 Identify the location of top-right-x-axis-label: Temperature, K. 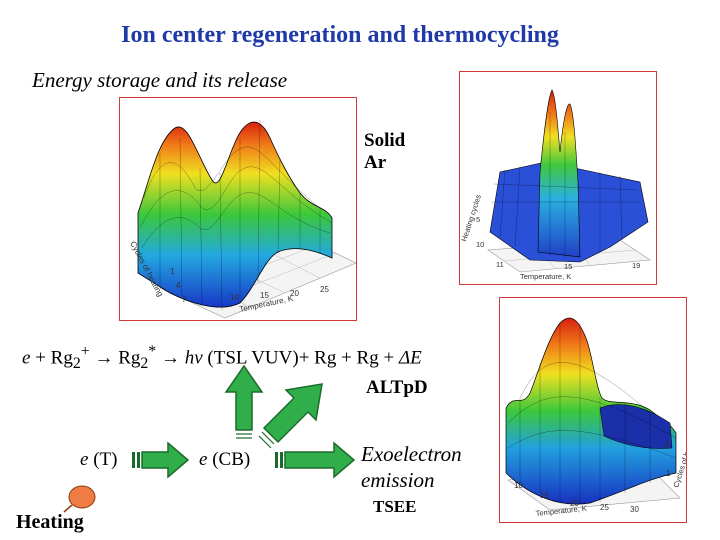
(545, 276).